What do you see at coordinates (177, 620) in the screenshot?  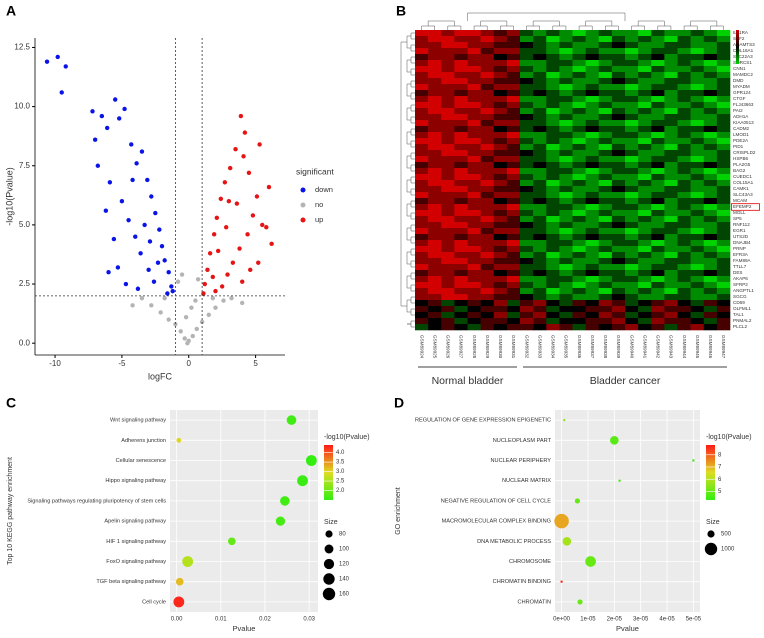 I see `x-tick-label: 0.00` at bounding box center [177, 620].